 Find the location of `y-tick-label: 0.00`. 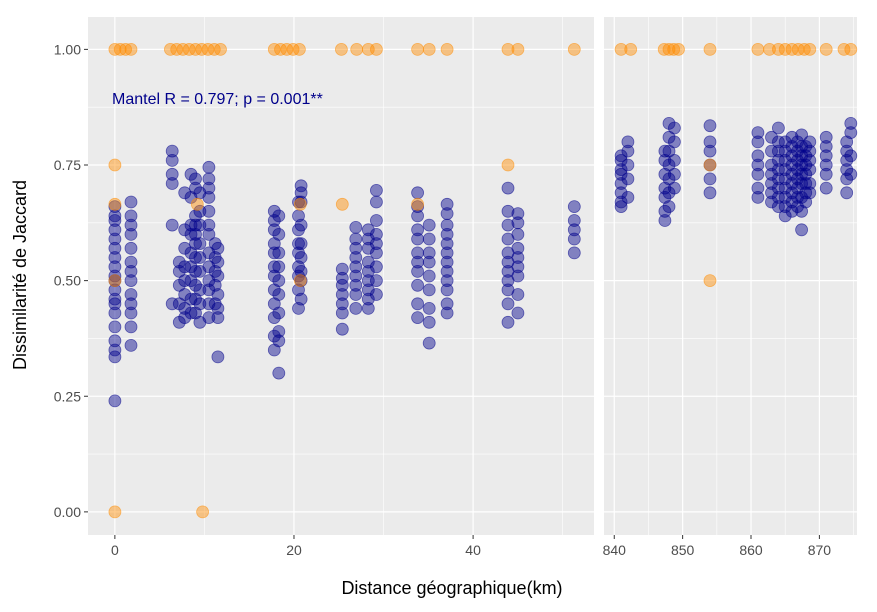

y-tick-label: 0.00 is located at coordinates (67, 512).